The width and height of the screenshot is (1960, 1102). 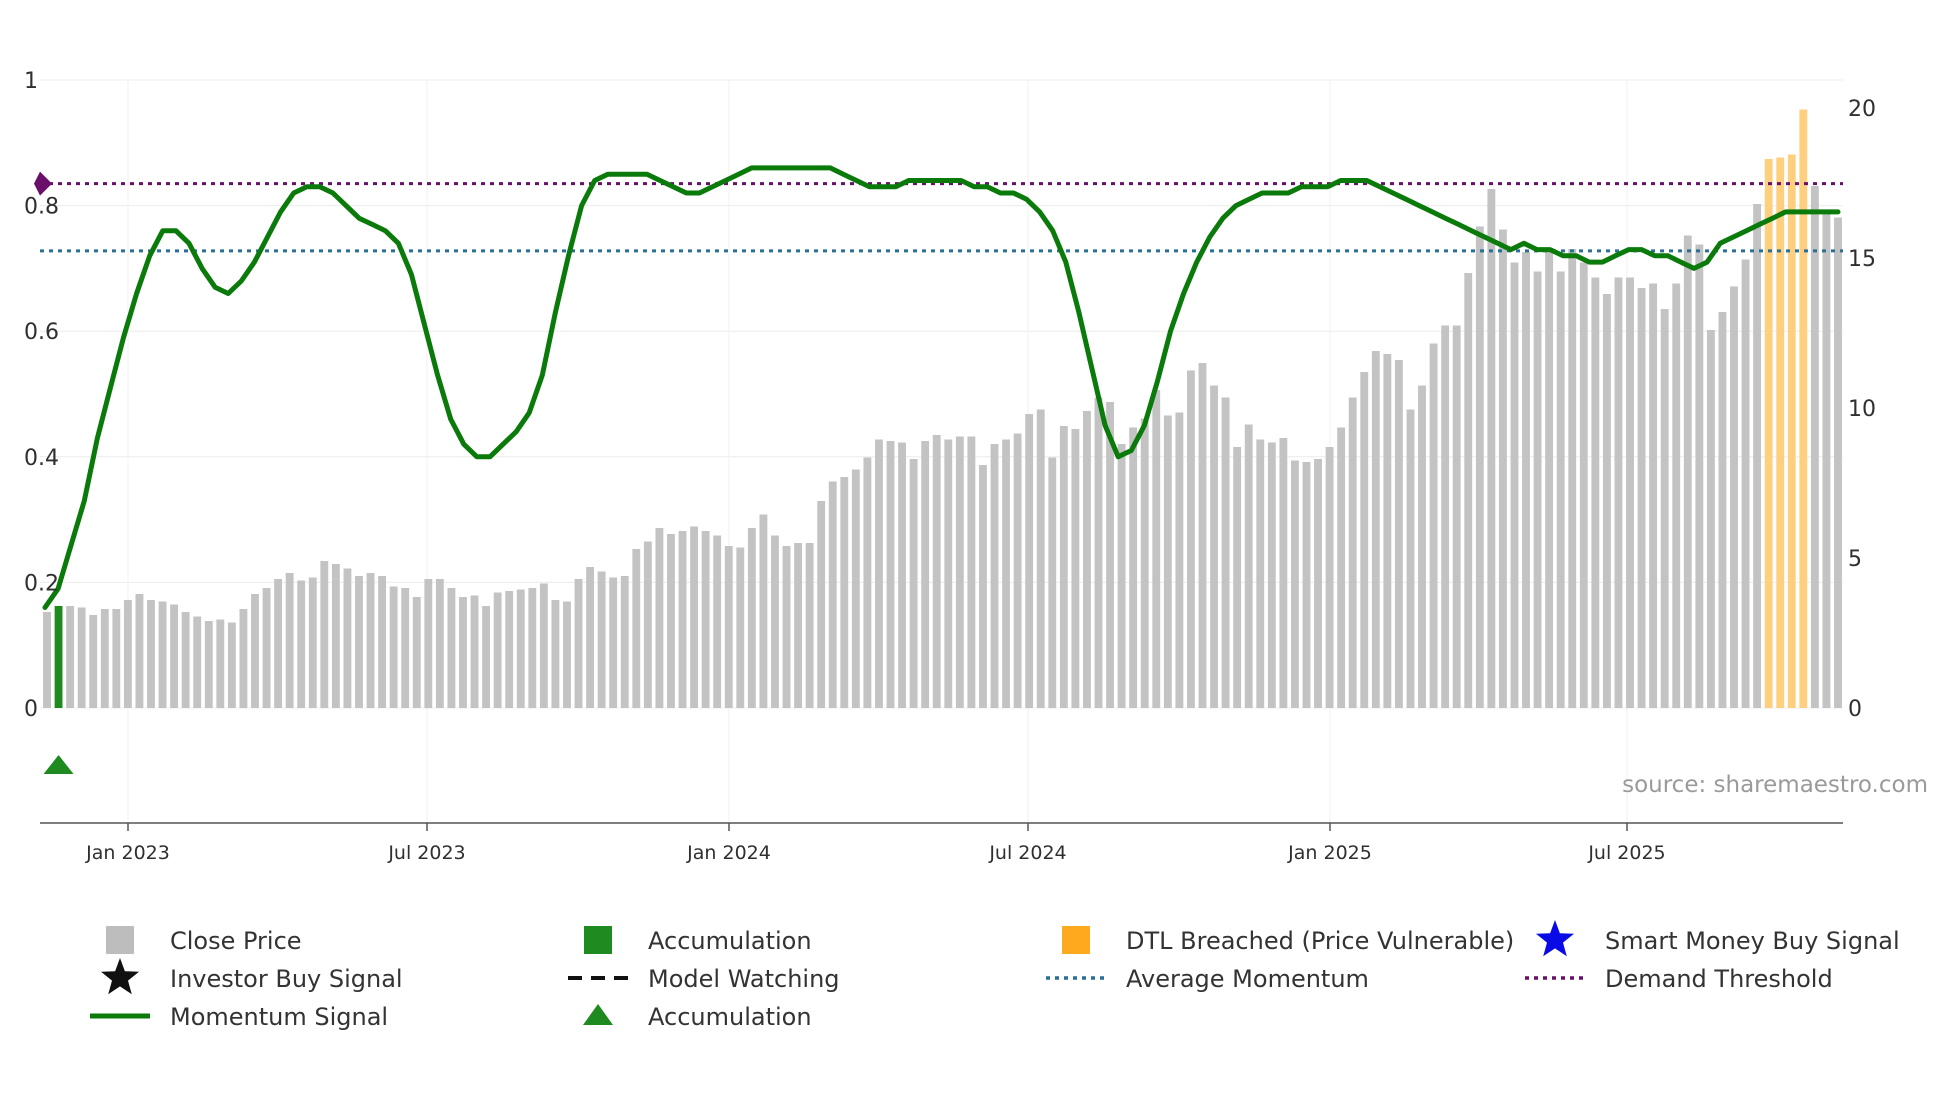 I want to click on legend-item: Model Watching, so click(x=704, y=979).